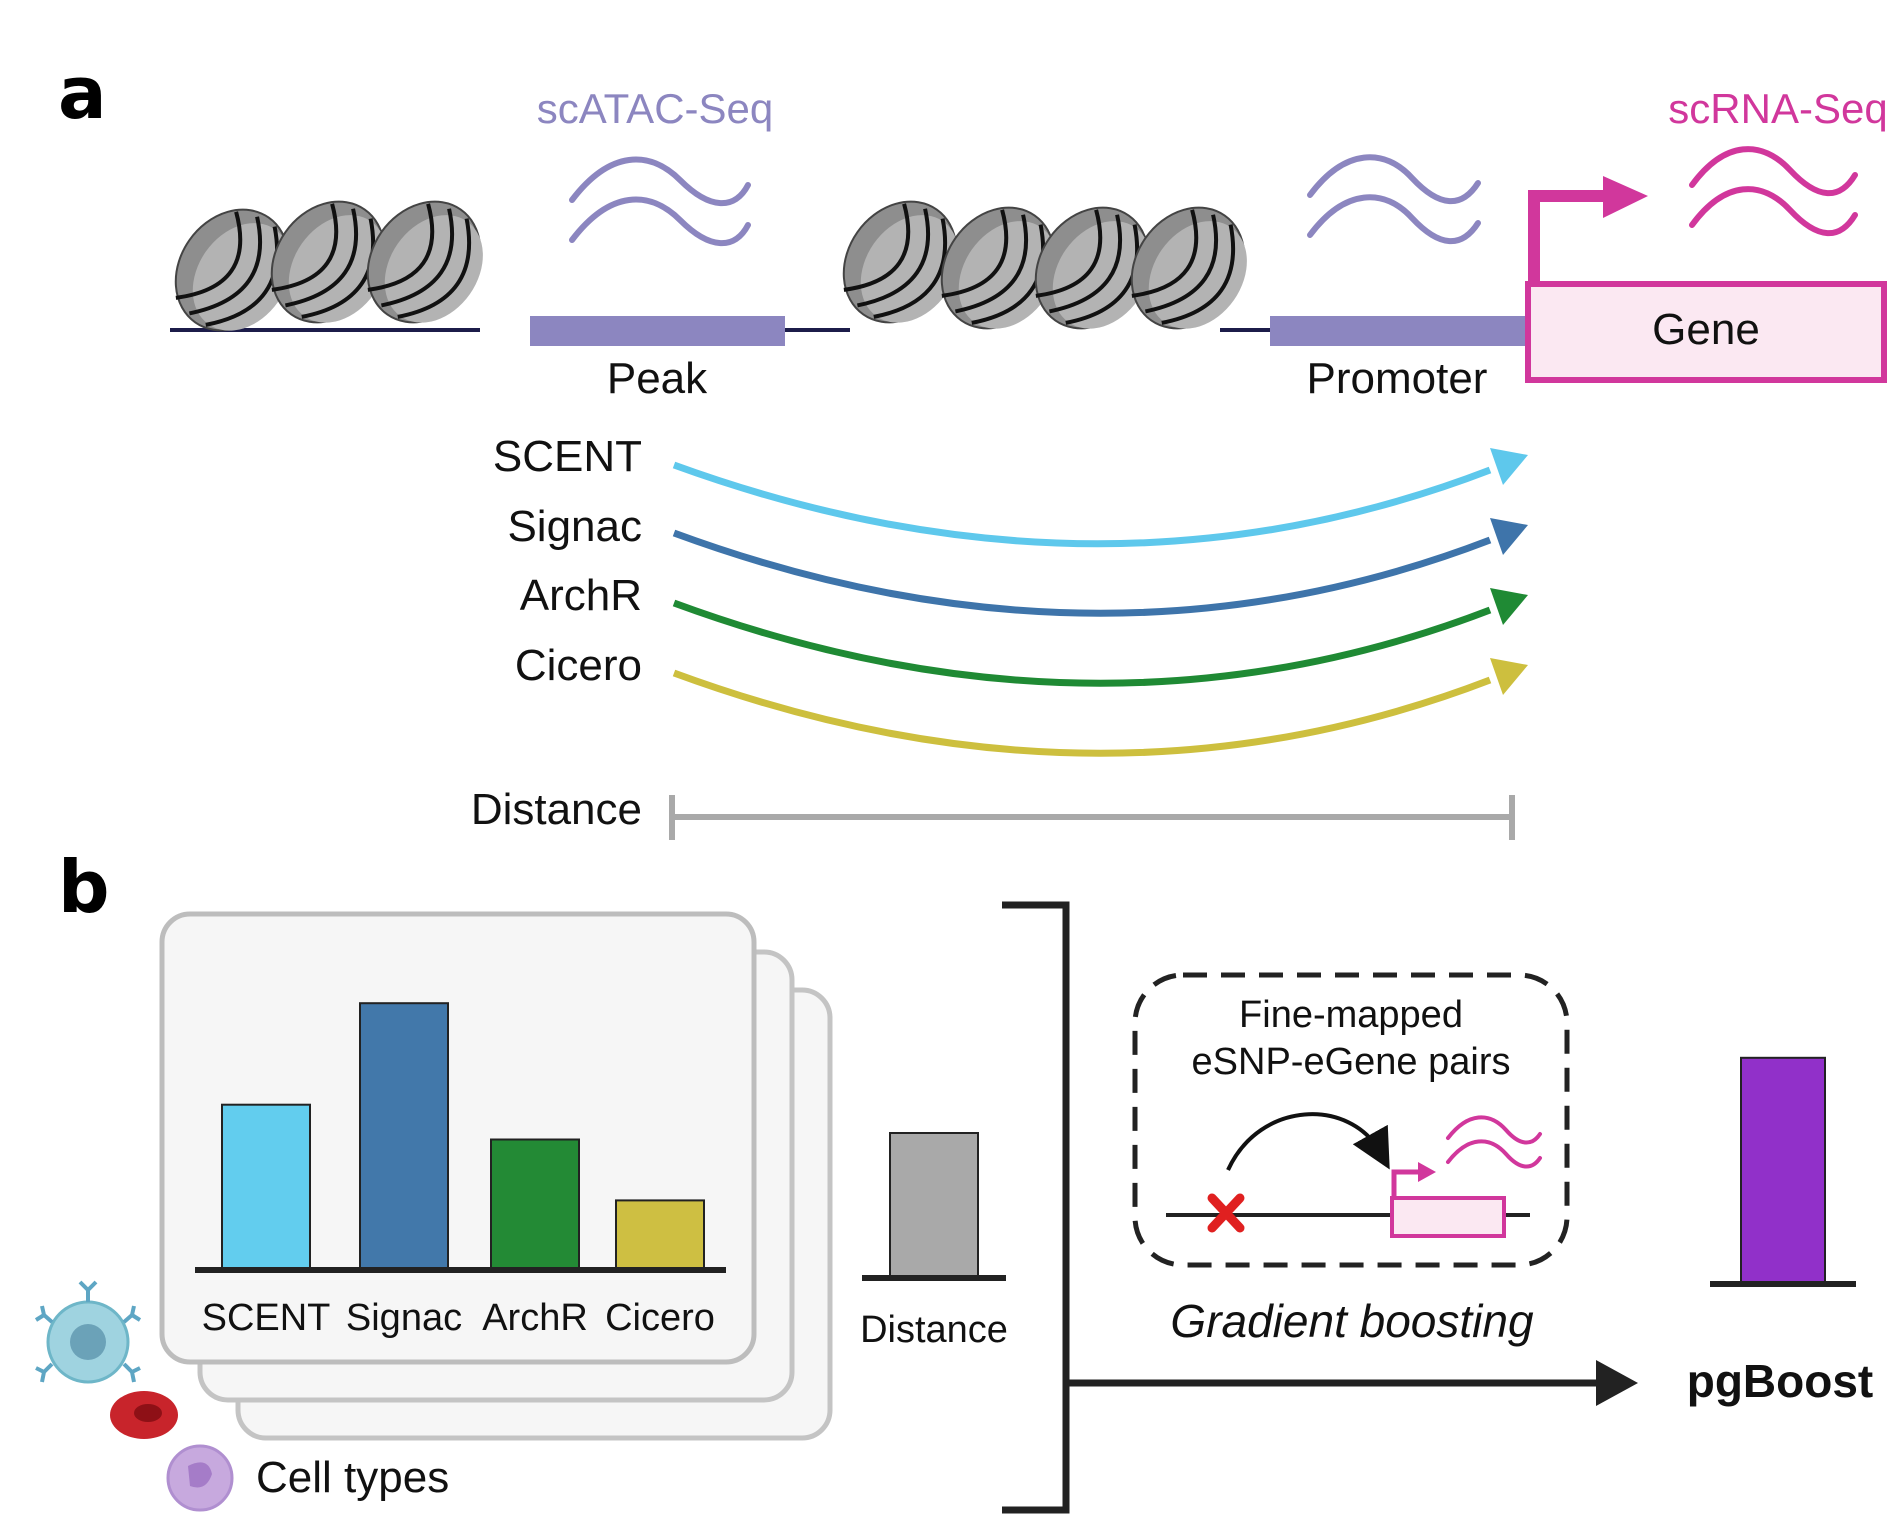 The image size is (1892, 1530). I want to click on method-label: Signac, so click(574, 526).